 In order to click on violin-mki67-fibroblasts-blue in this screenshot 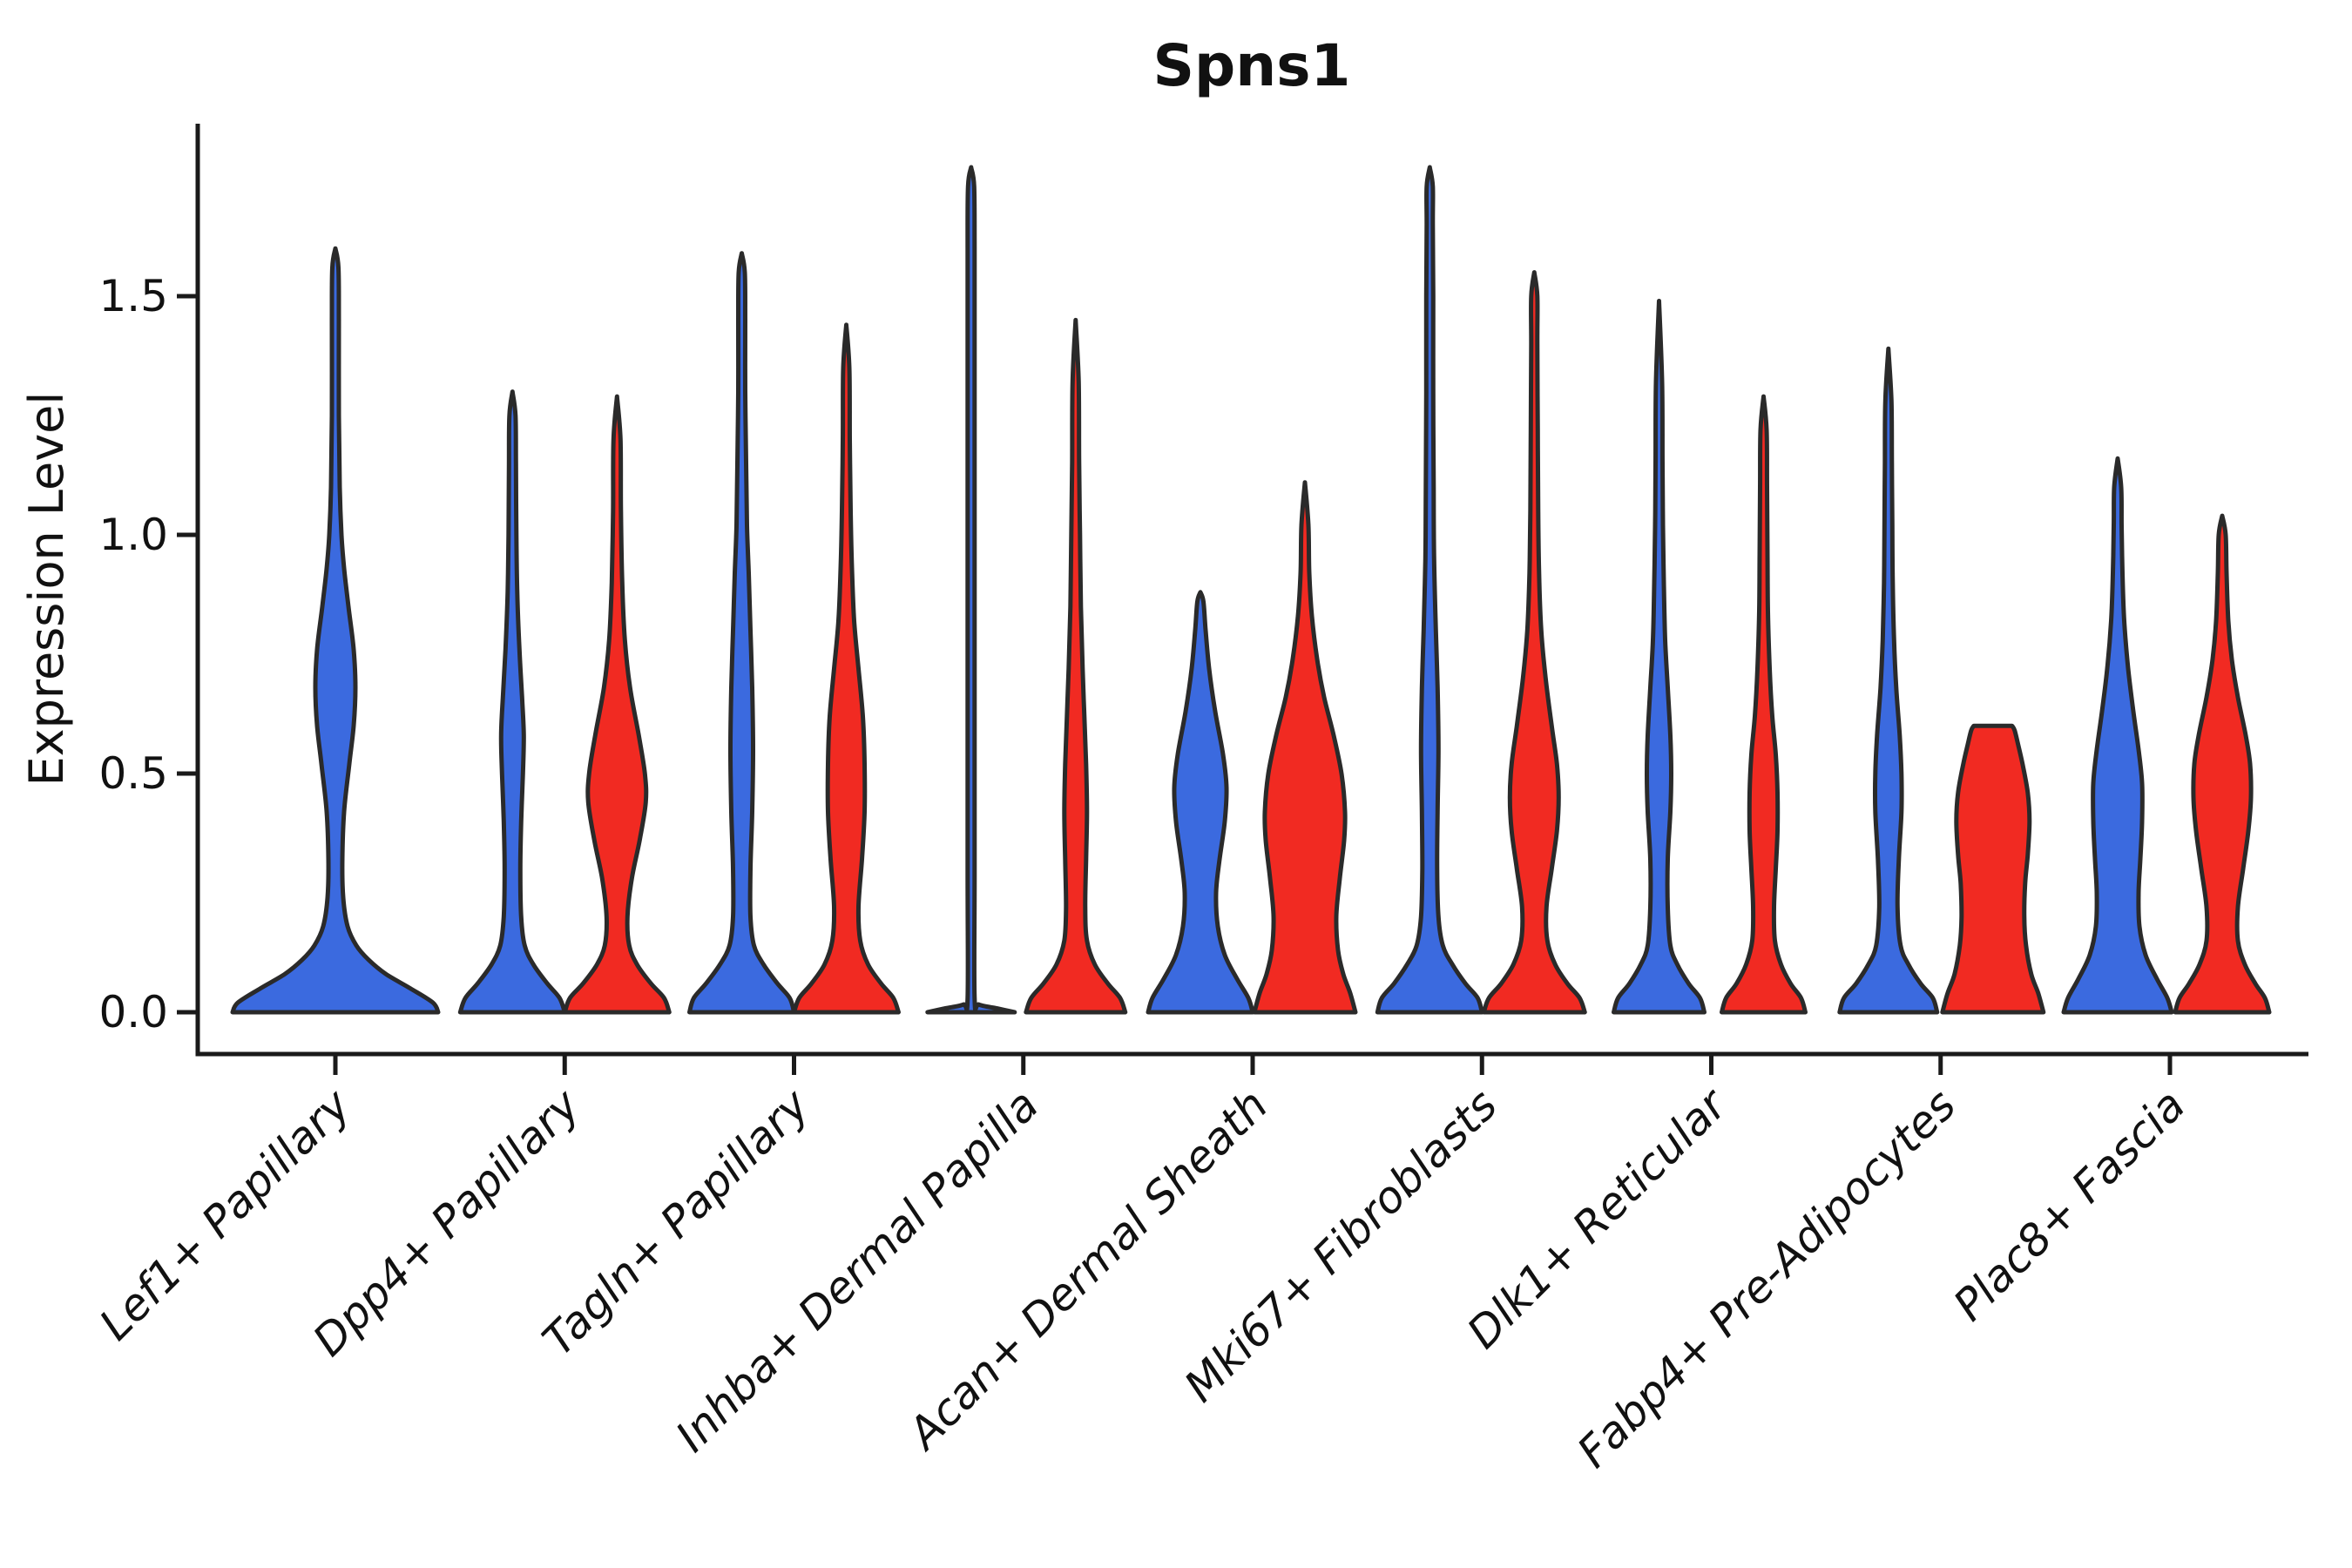, I will do `click(1429, 590)`.